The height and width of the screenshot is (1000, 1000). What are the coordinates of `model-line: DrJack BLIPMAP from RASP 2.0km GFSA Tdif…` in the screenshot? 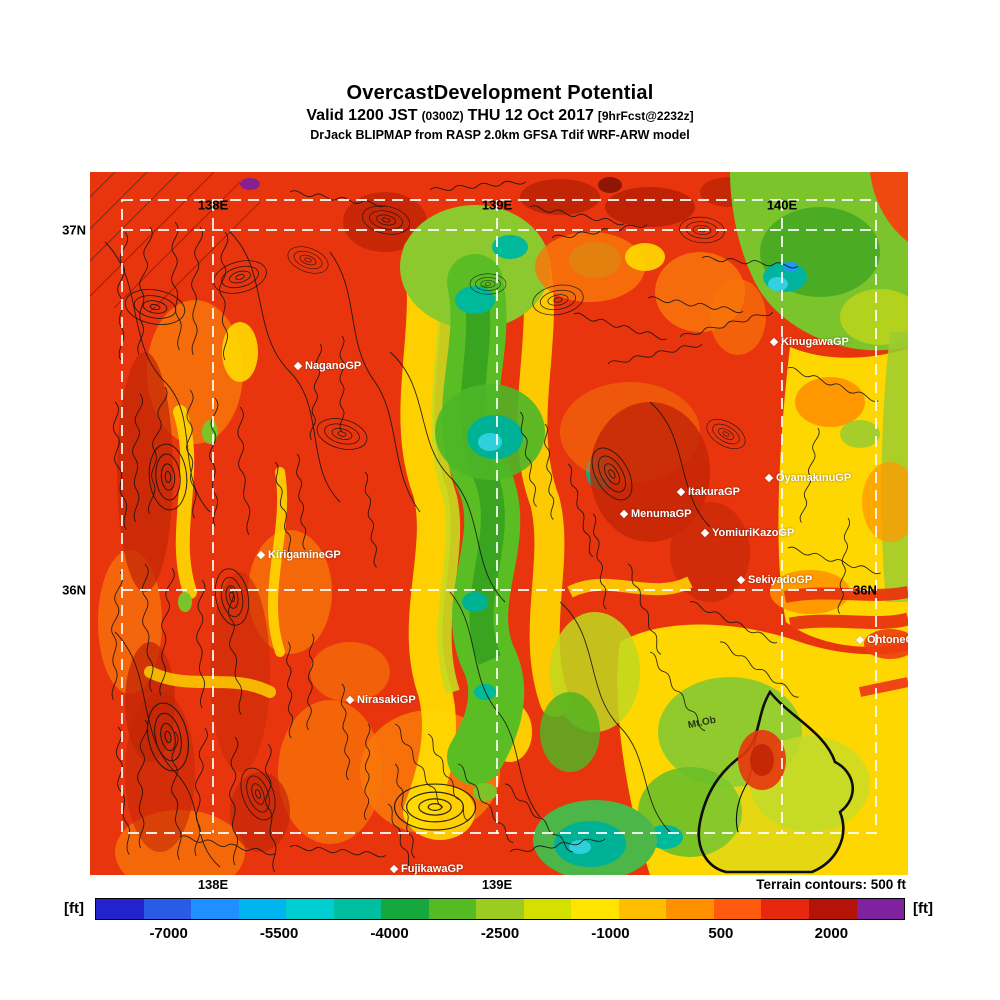 It's located at (500, 135).